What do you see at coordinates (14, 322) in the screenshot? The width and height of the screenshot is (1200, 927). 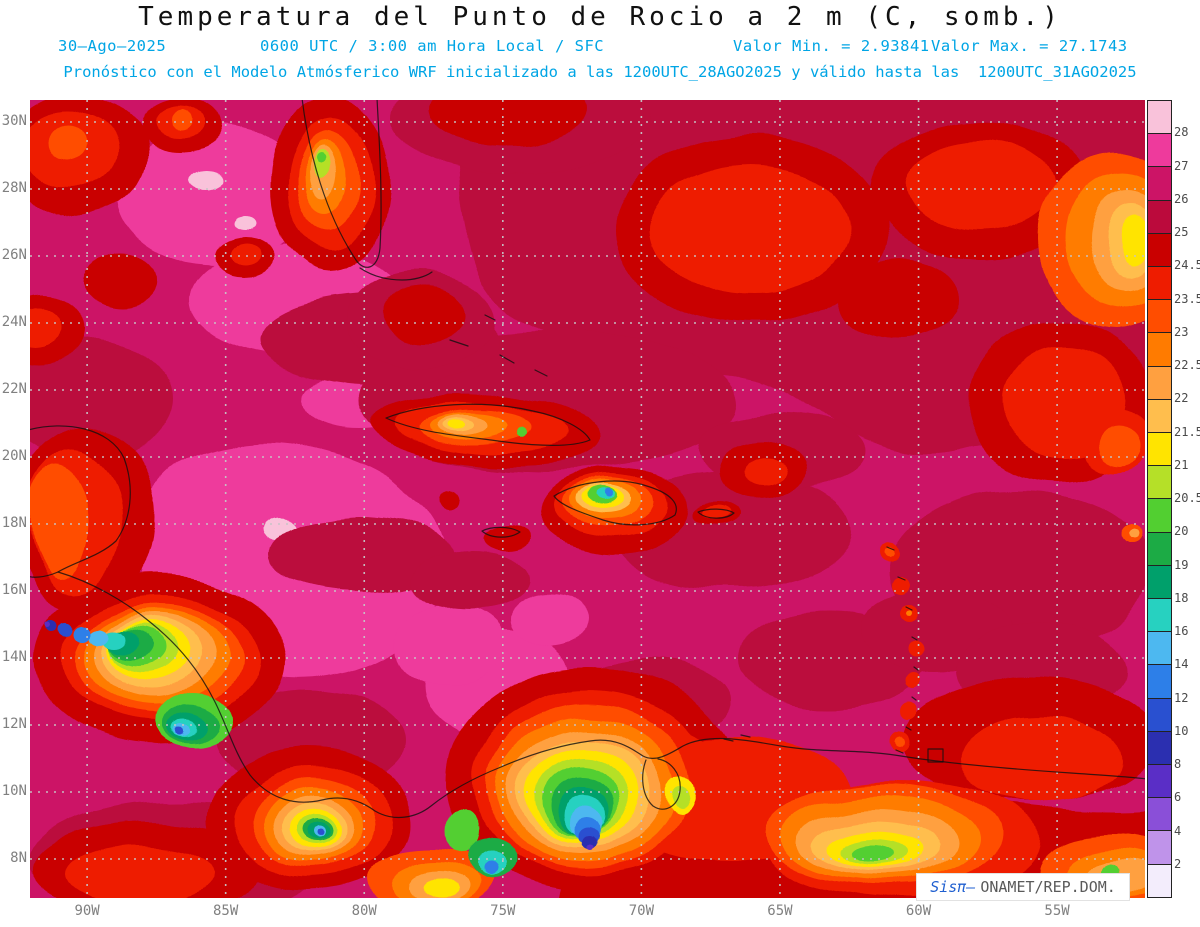 I see `y-tick-label: 24N` at bounding box center [14, 322].